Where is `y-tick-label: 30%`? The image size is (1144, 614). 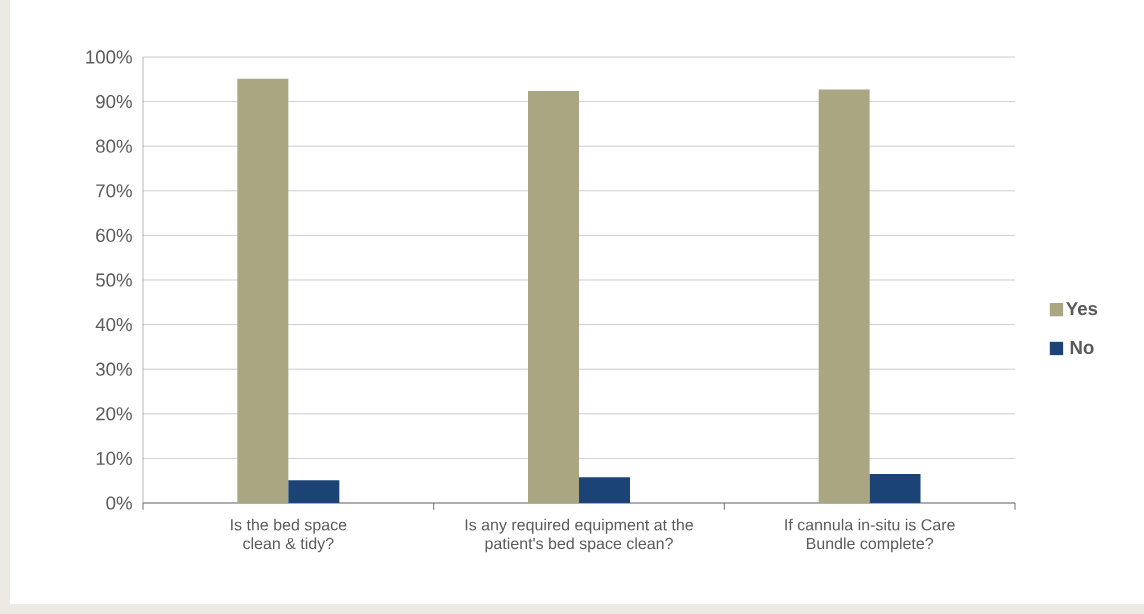
y-tick-label: 30% is located at coordinates (113, 369).